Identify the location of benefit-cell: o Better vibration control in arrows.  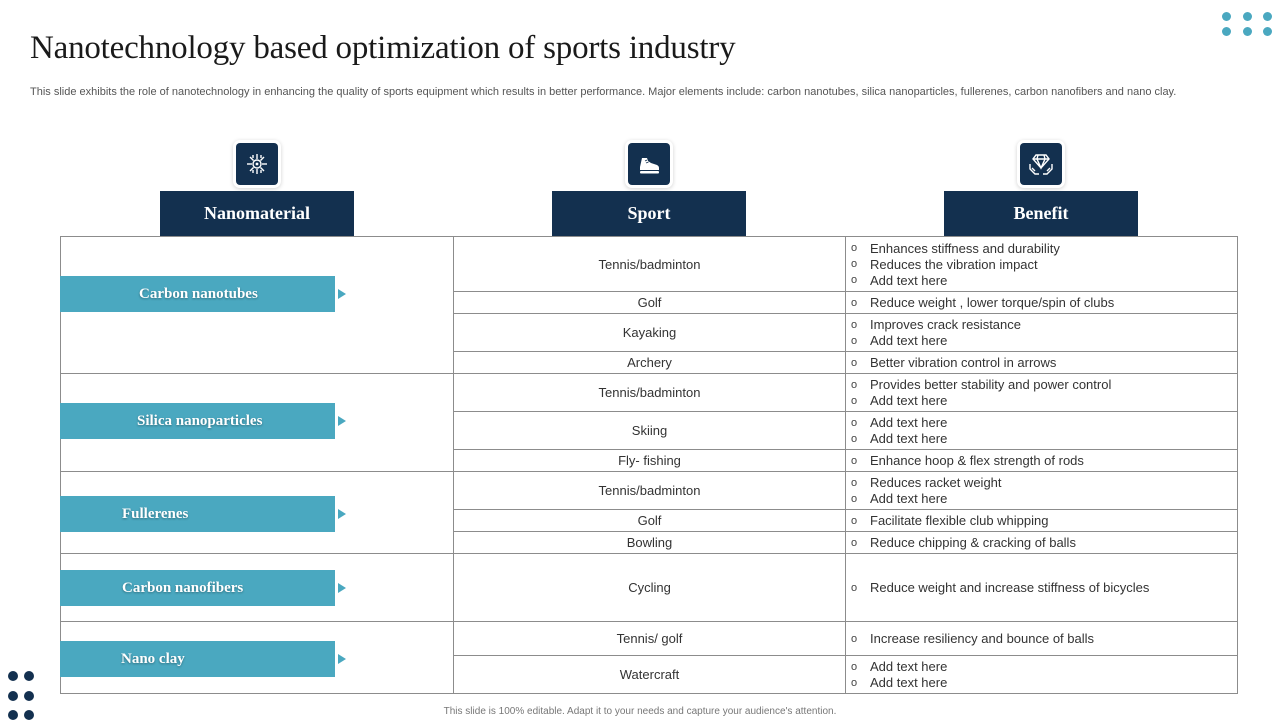
(1041, 362).